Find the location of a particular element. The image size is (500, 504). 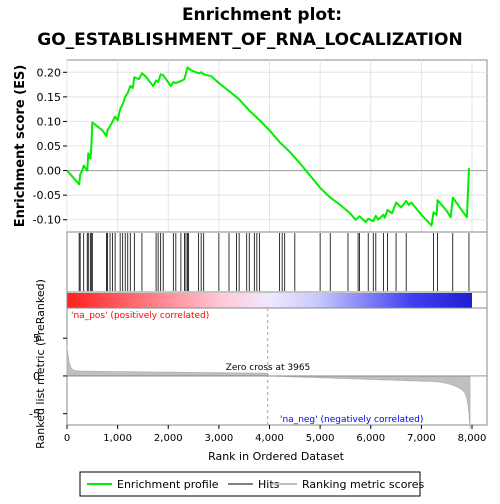

x-tick-label: 6,000 is located at coordinates (370, 438).